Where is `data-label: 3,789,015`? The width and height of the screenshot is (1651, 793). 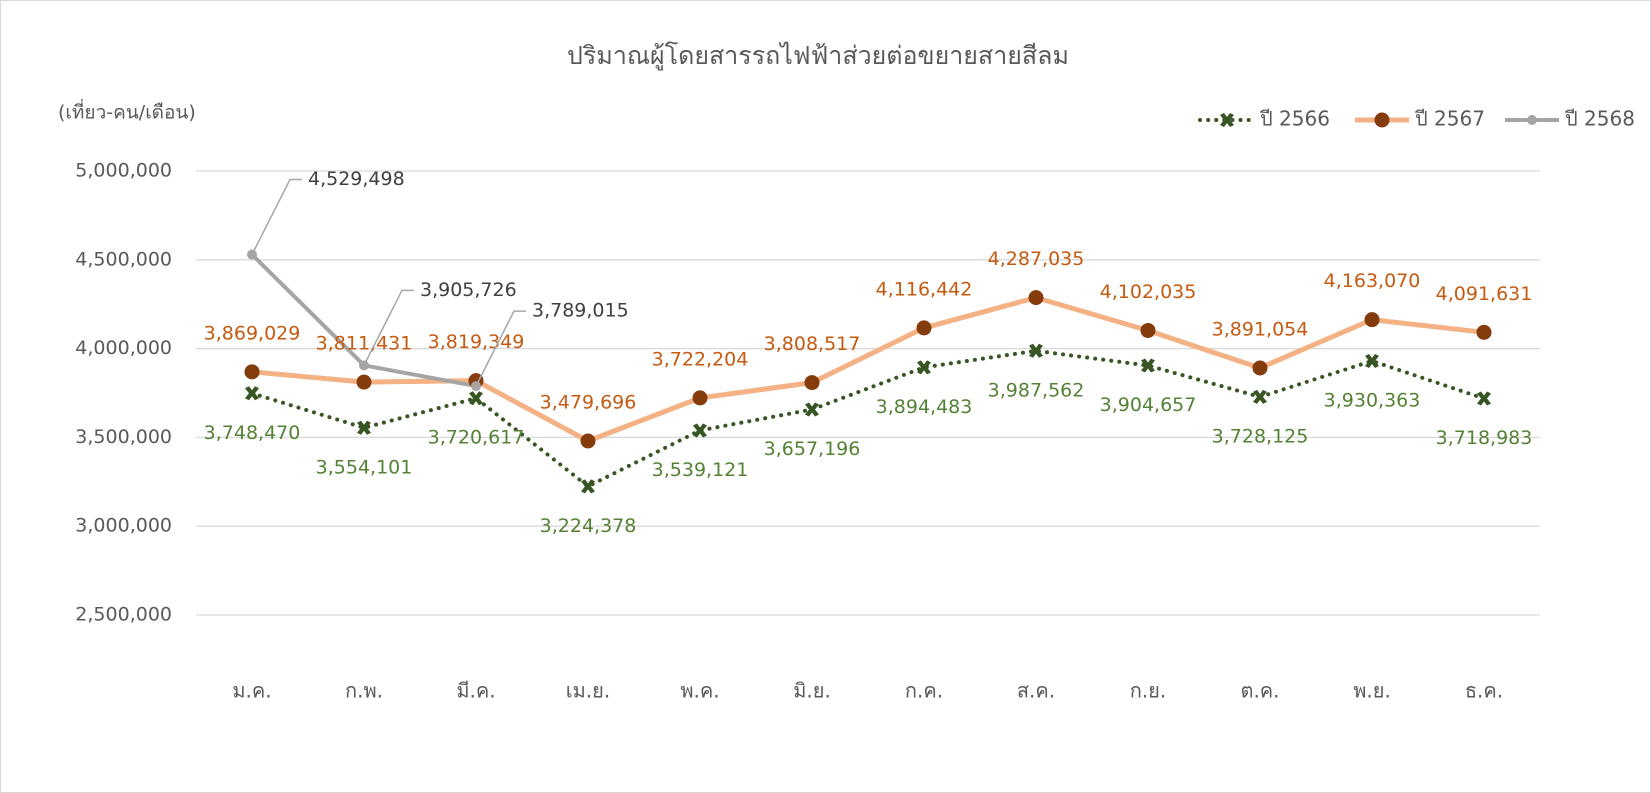 data-label: 3,789,015 is located at coordinates (580, 311).